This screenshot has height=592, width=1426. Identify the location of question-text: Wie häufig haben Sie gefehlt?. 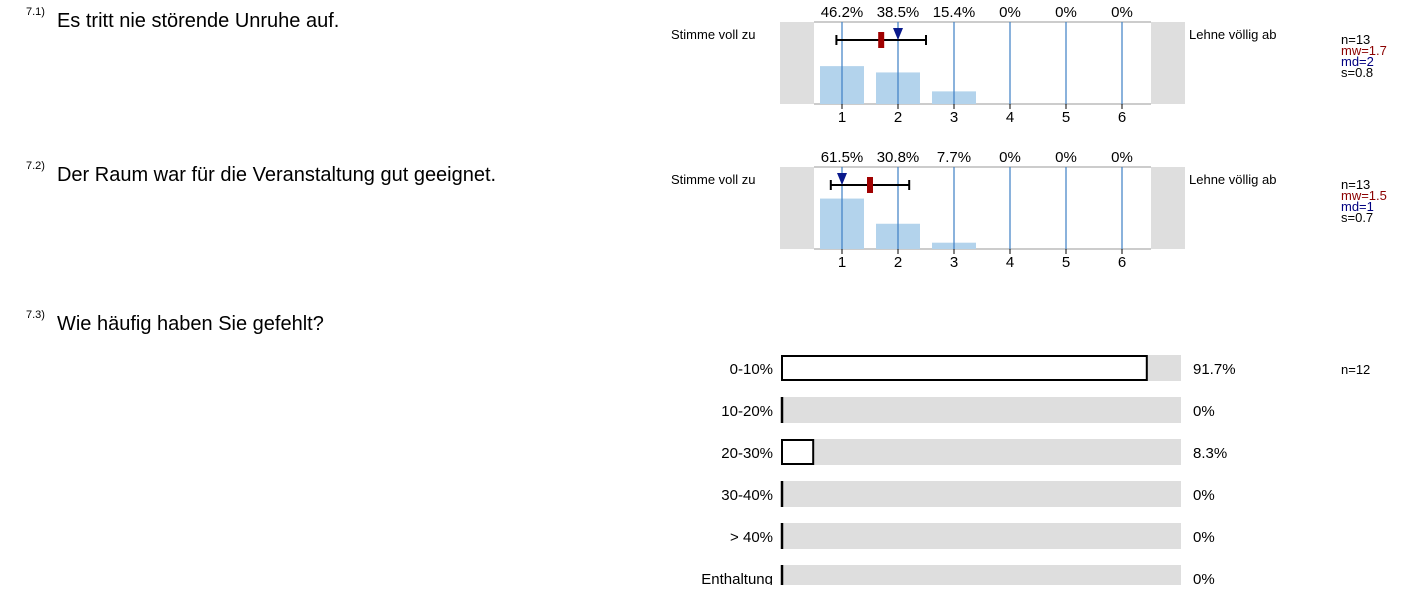
(190, 324).